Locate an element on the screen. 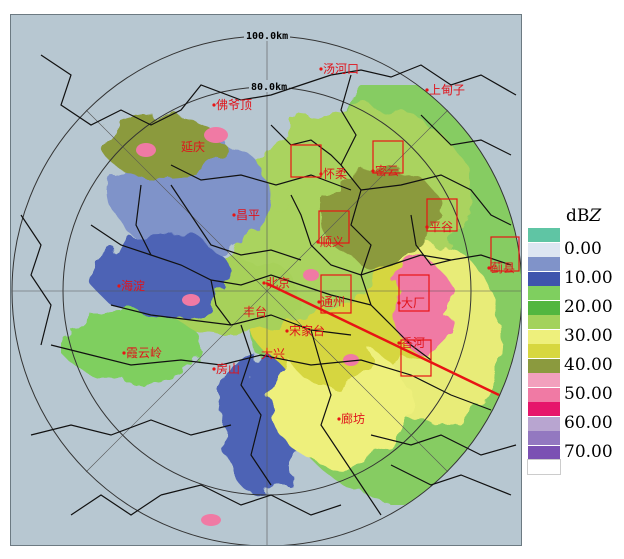 The width and height of the screenshot is (624, 559). place-label: 昌平 is located at coordinates (248, 215).